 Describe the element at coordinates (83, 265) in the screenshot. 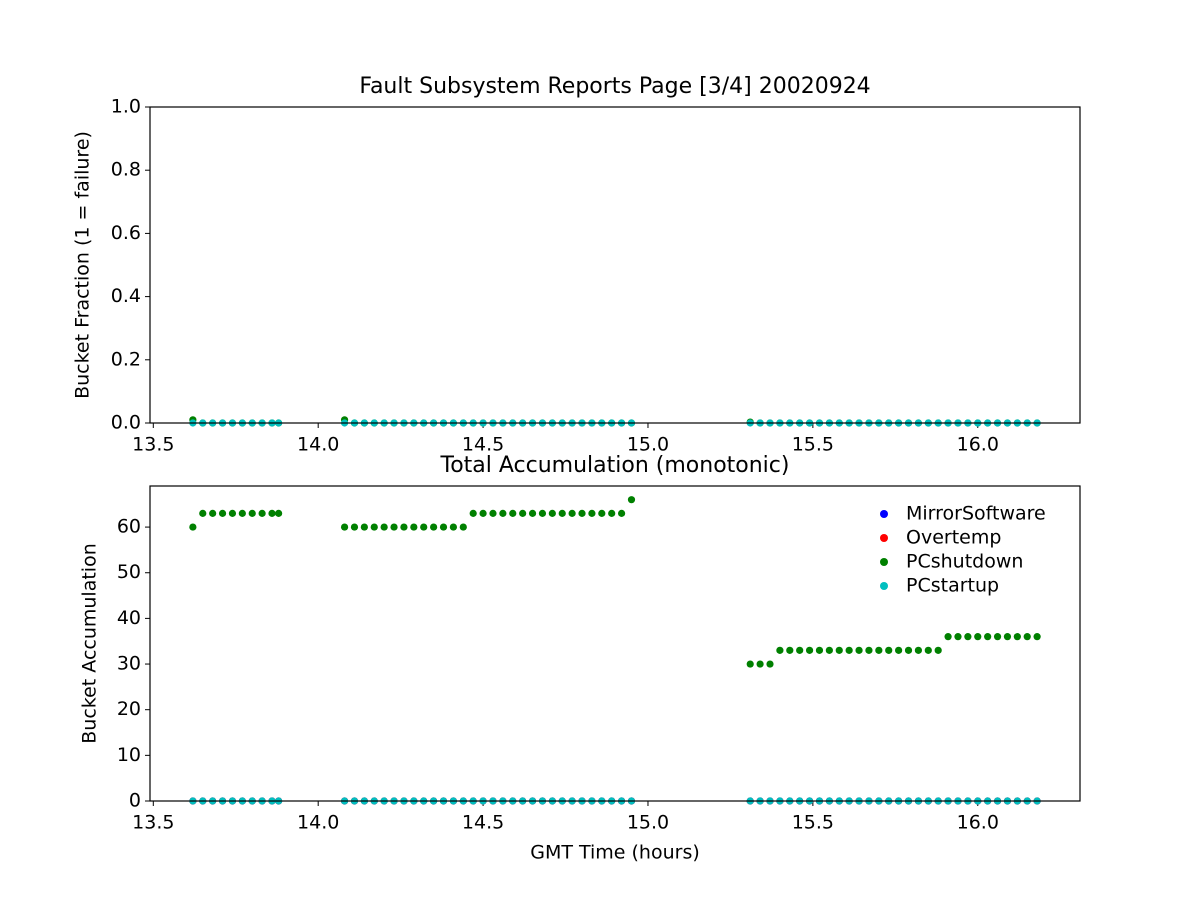

I see `y-axis-label: Bucket Fraction (1 = failure)` at that location.